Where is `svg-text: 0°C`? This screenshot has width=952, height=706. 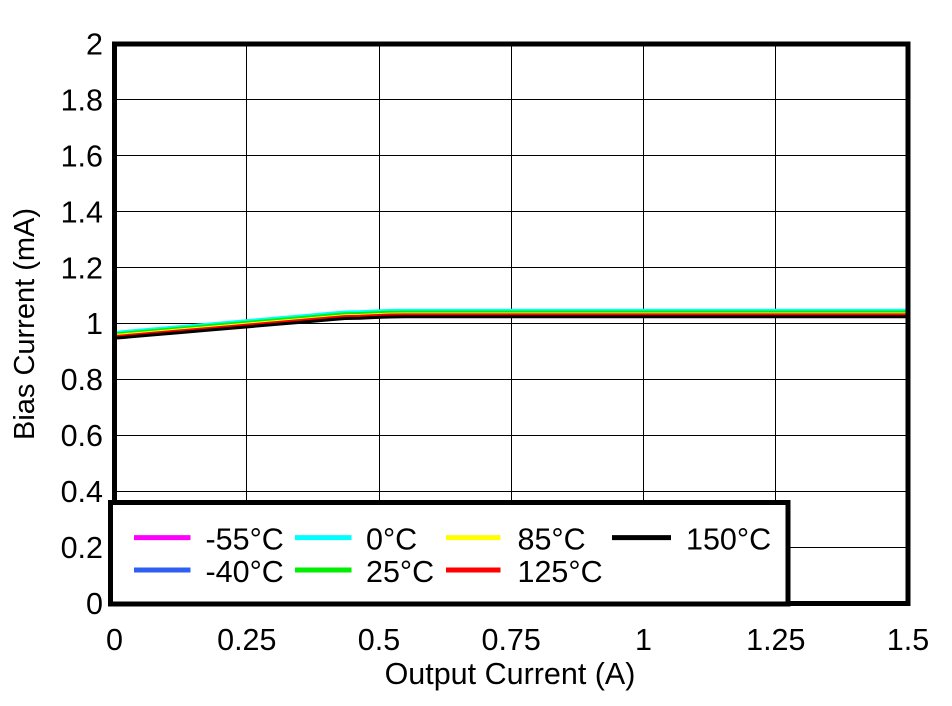 svg-text: 0°C is located at coordinates (391, 540).